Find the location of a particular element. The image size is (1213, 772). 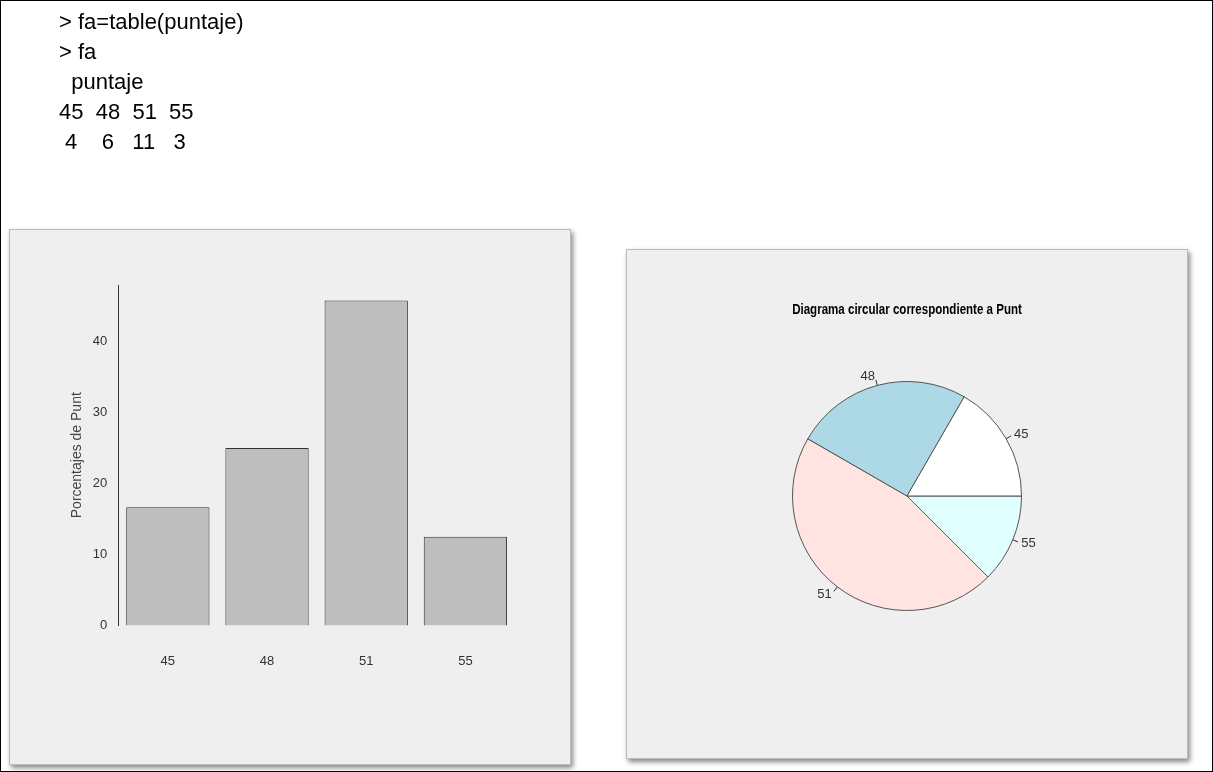

y-tick-label: 20 is located at coordinates (100, 483).